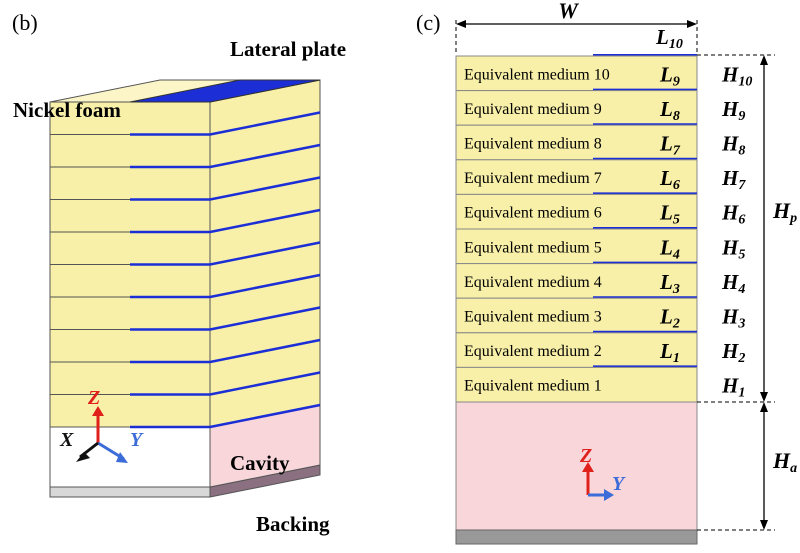  Describe the element at coordinates (576, 466) in the screenshot. I see `cavity-region` at that location.